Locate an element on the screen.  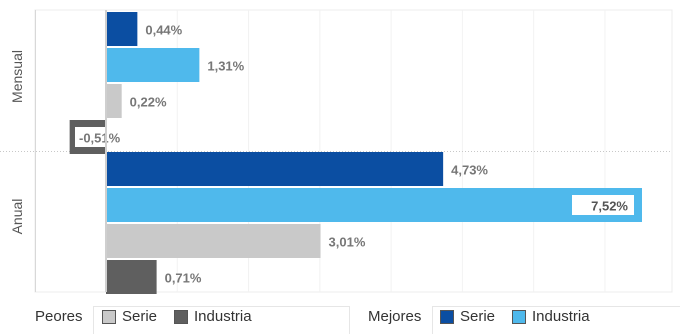
data-label: 0,44% is located at coordinates (163, 30).